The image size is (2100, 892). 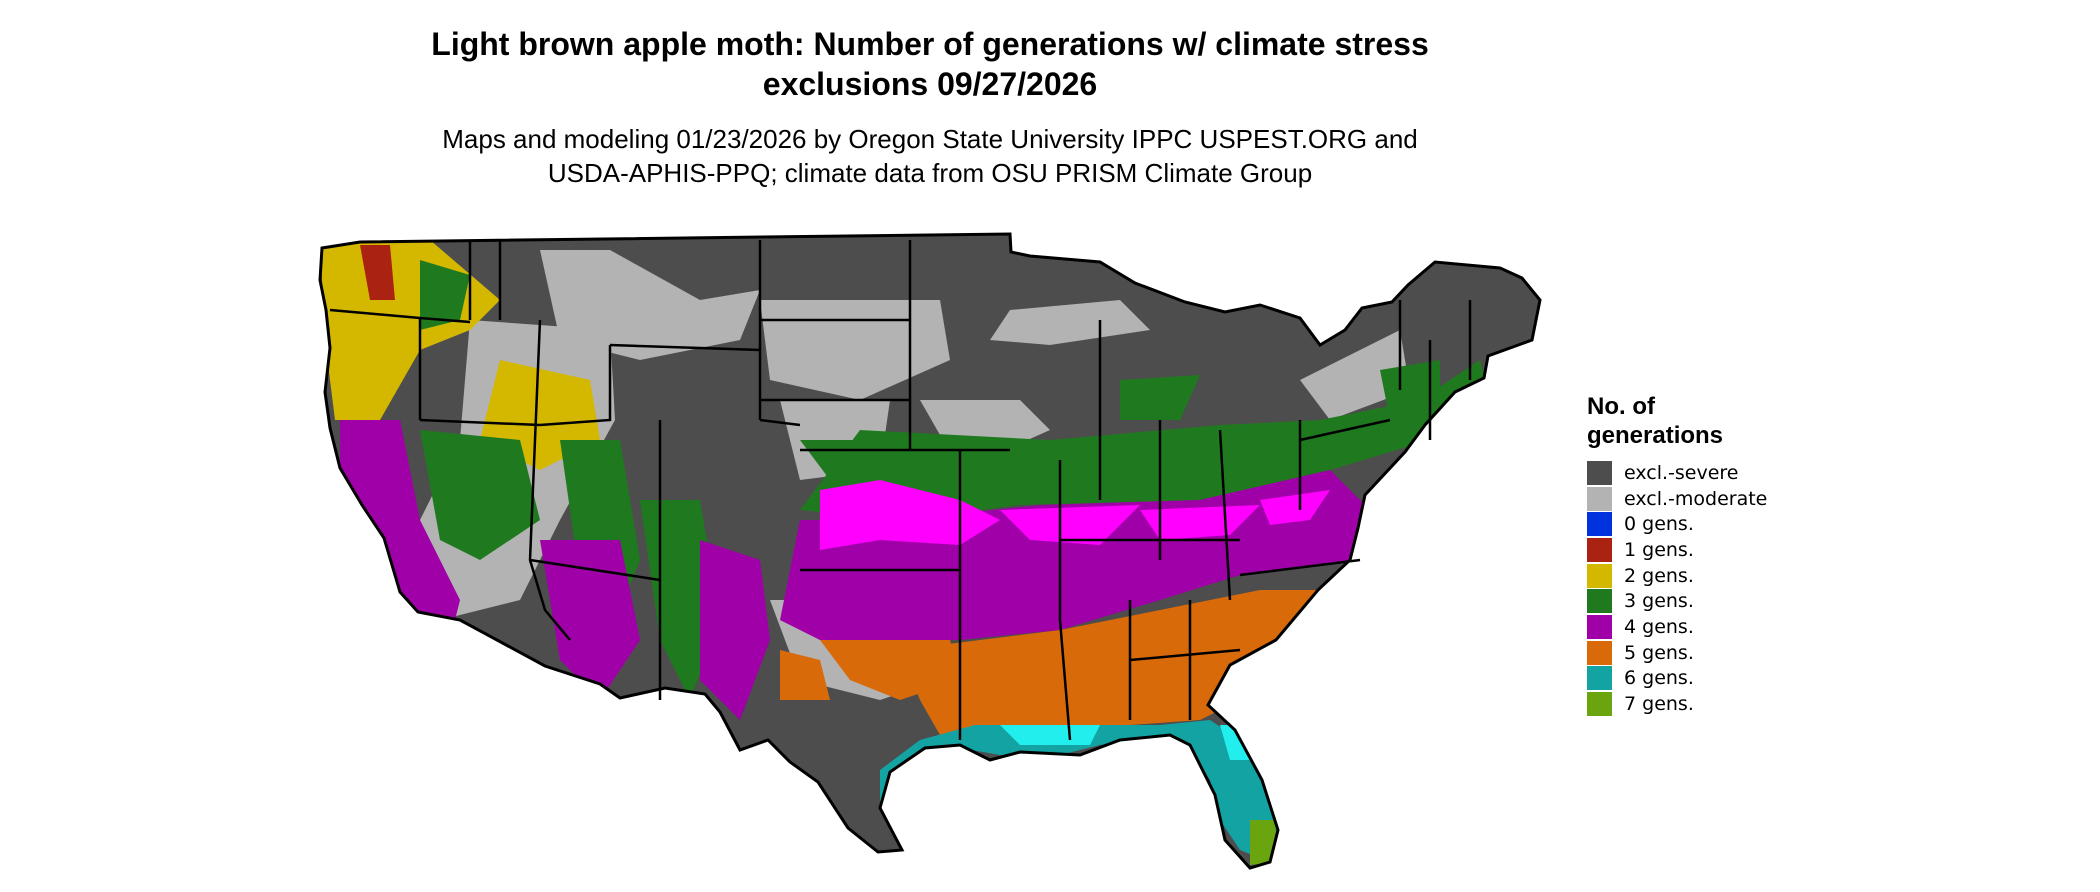 What do you see at coordinates (1050, 735) in the screenshot?
I see `zone-6-gens-bright` at bounding box center [1050, 735].